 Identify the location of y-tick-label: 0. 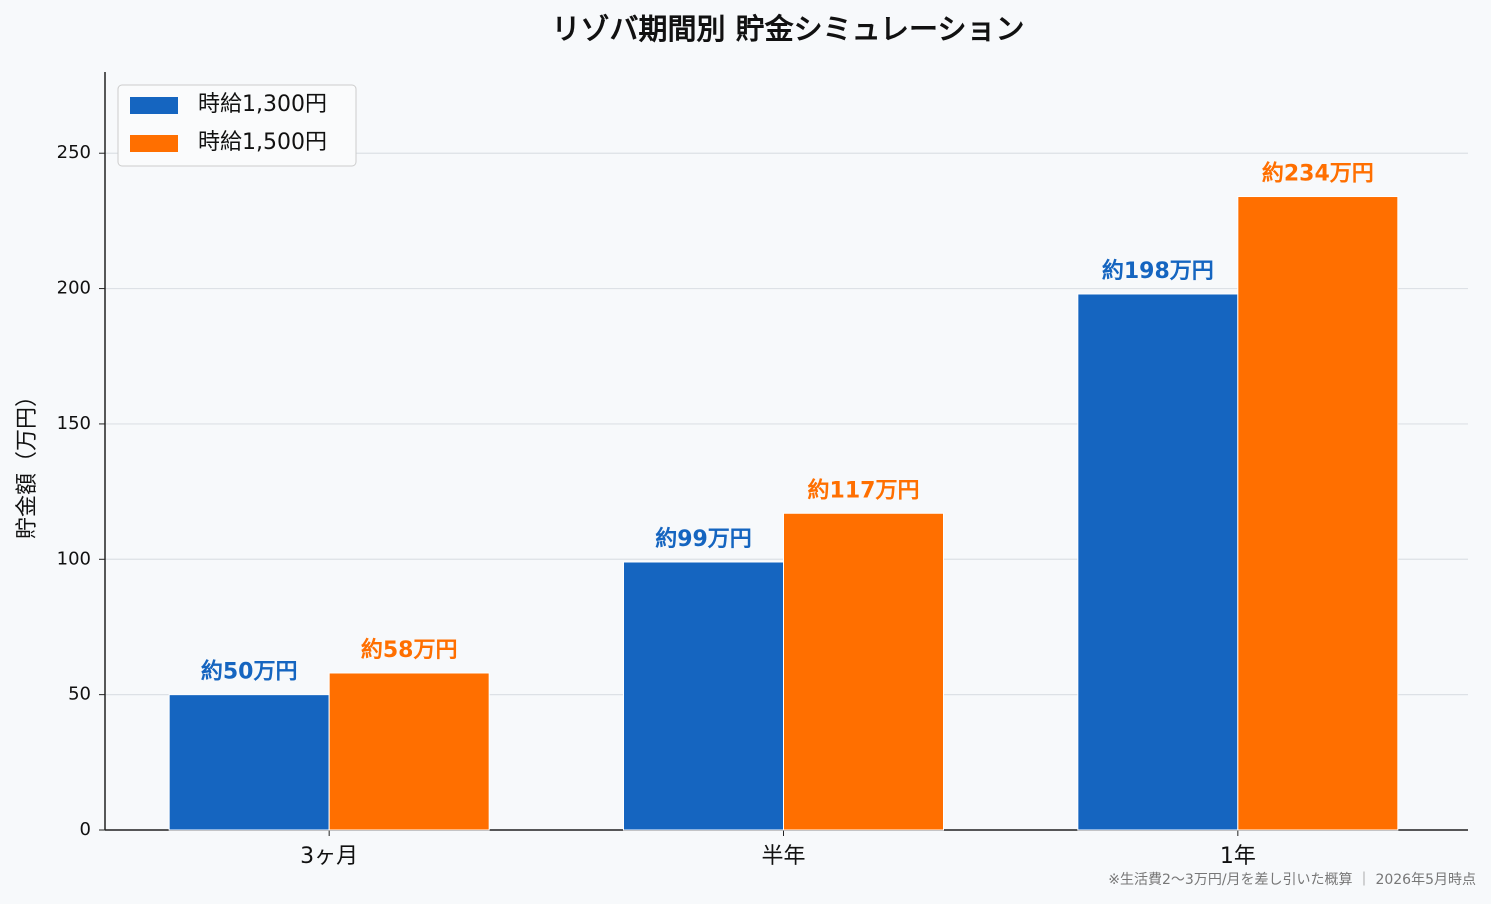
(85, 829).